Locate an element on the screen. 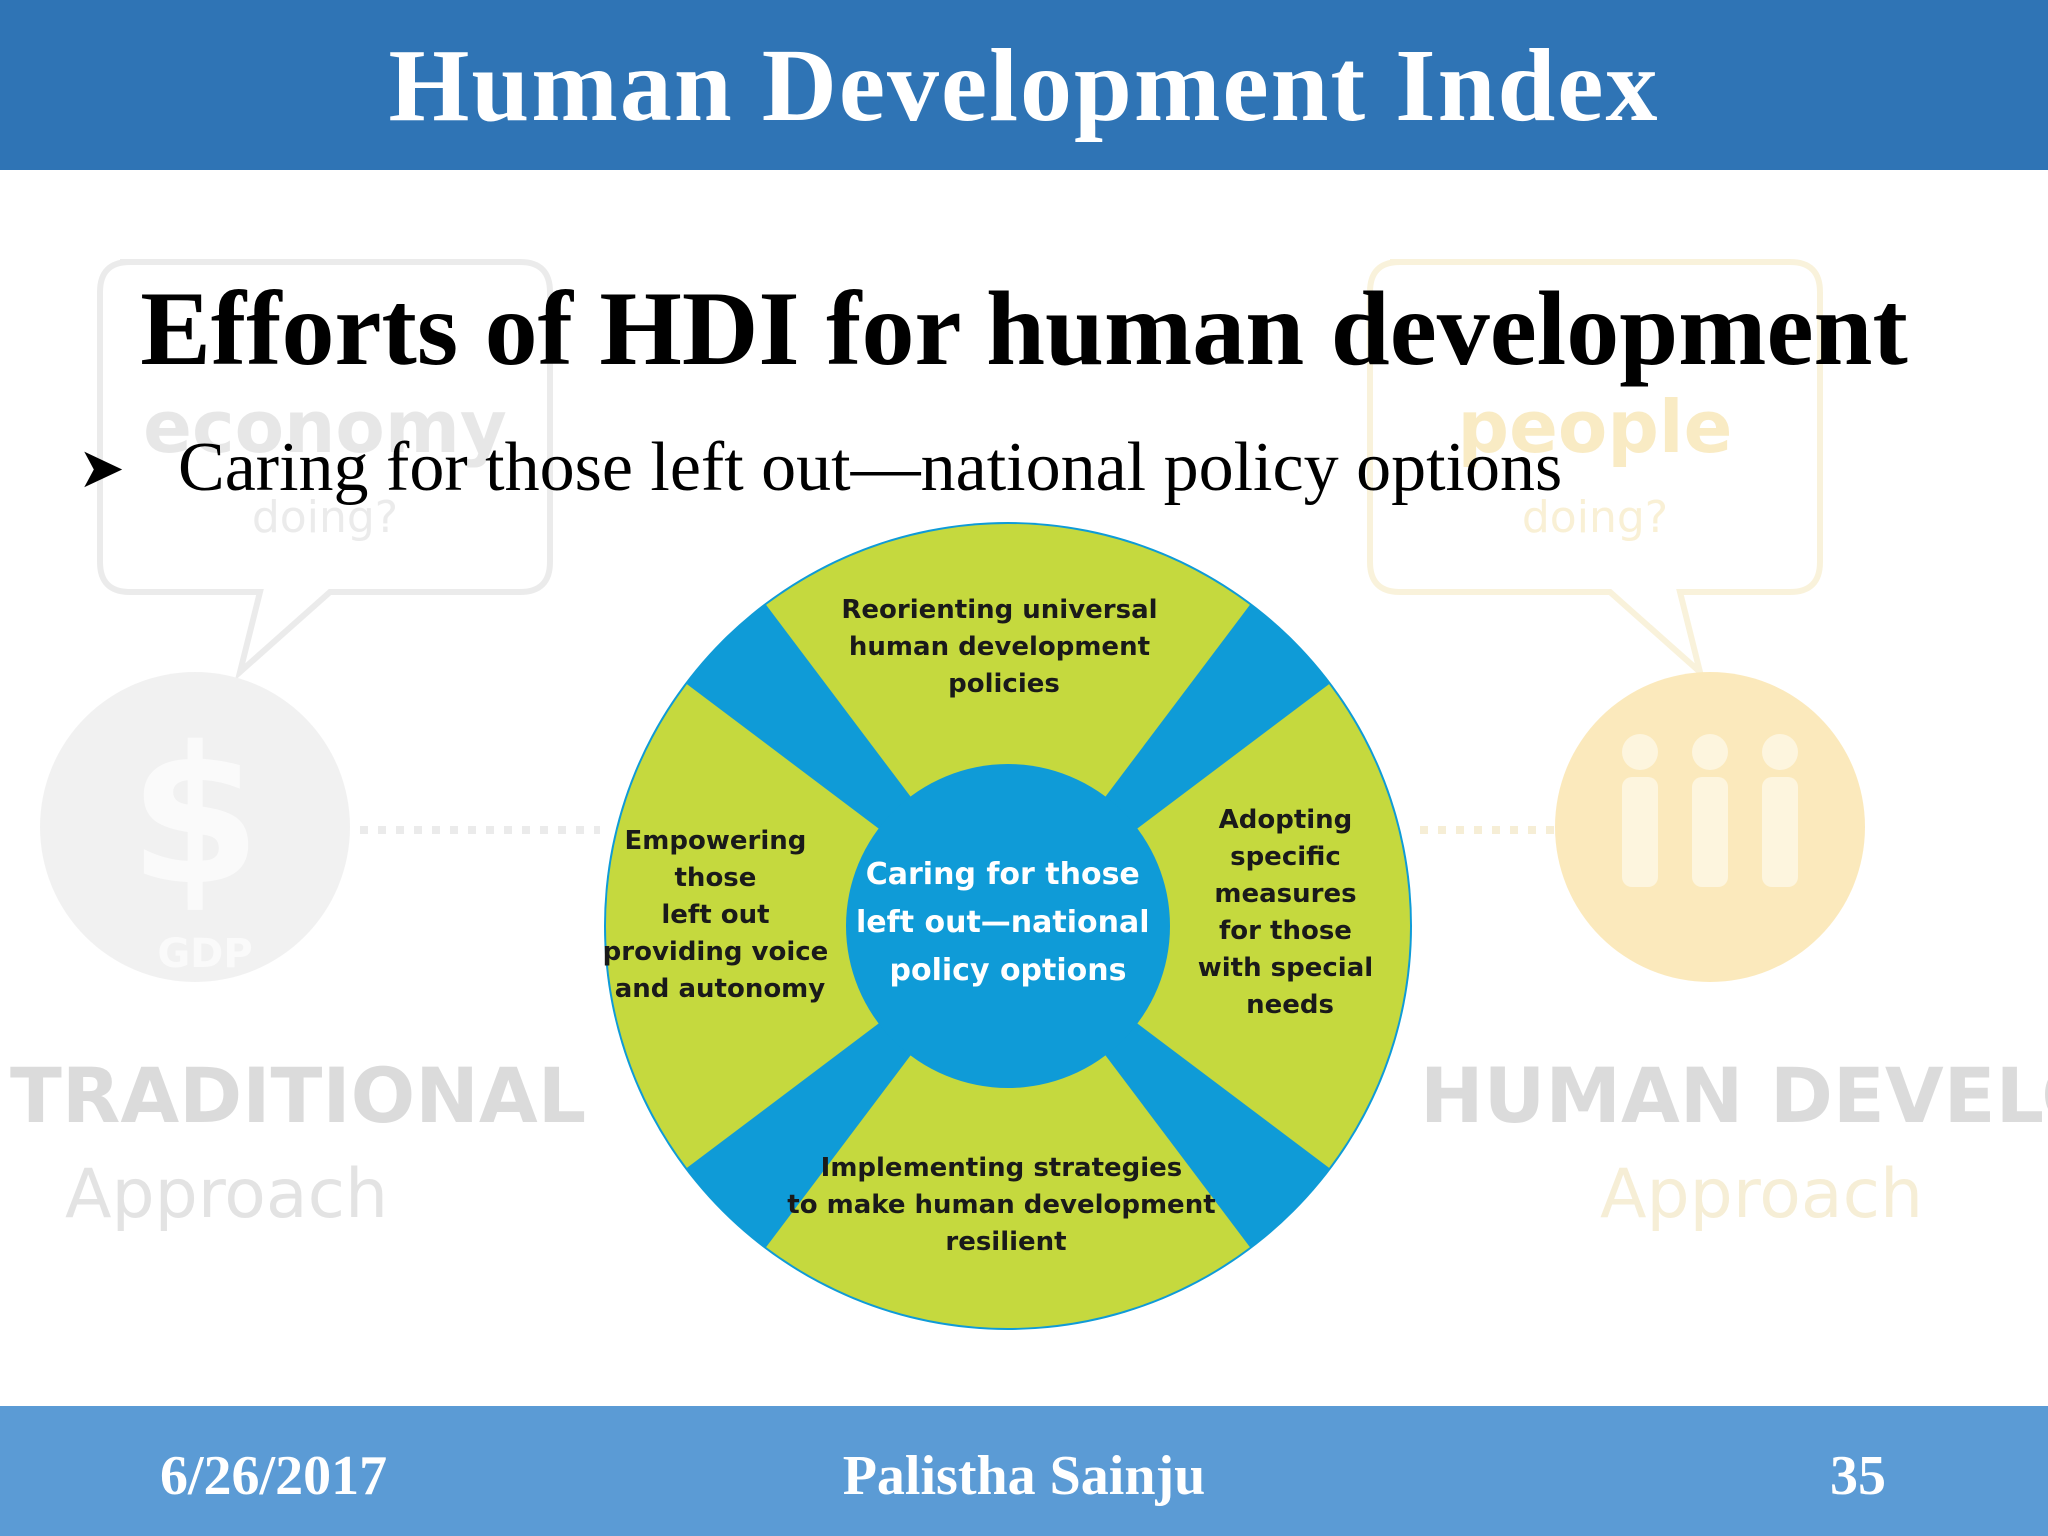 This screenshot has width=2048, height=1536. slide-header: Human Development Index is located at coordinates (1024, 85).